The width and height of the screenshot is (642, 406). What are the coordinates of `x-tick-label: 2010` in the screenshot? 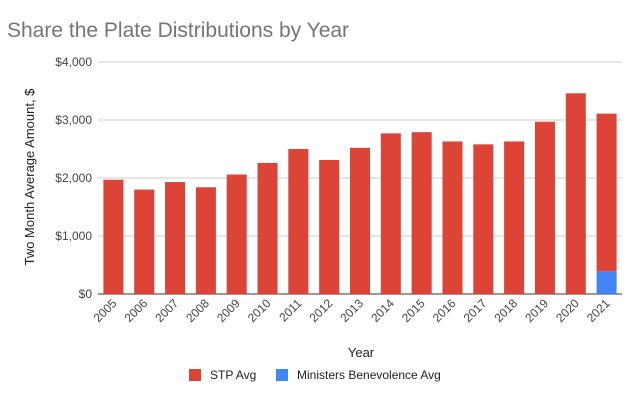 It's located at (259, 310).